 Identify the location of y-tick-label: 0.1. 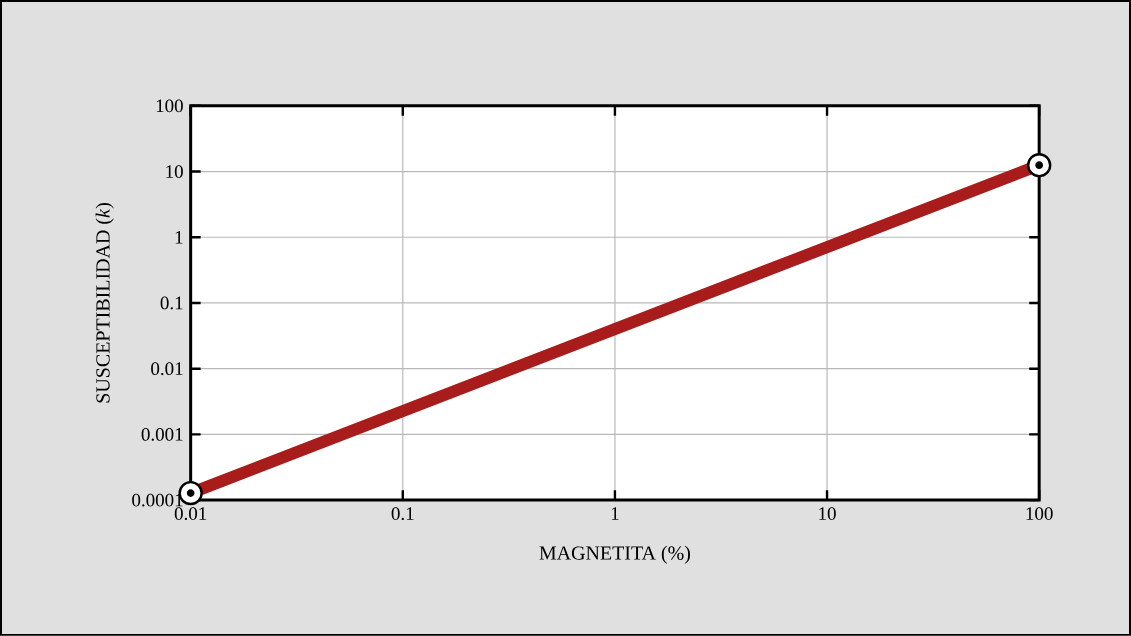
(171, 303).